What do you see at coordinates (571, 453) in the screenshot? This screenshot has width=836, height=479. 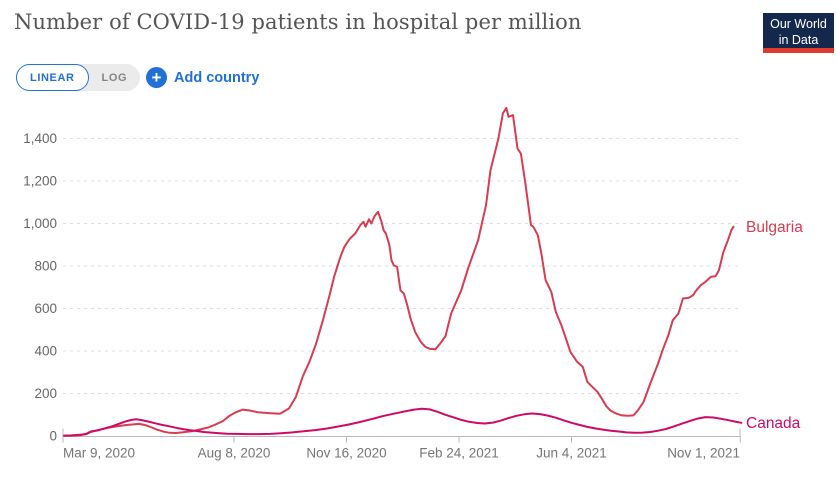 I see `x-axis-tick-label: Jun 4, 2021` at bounding box center [571, 453].